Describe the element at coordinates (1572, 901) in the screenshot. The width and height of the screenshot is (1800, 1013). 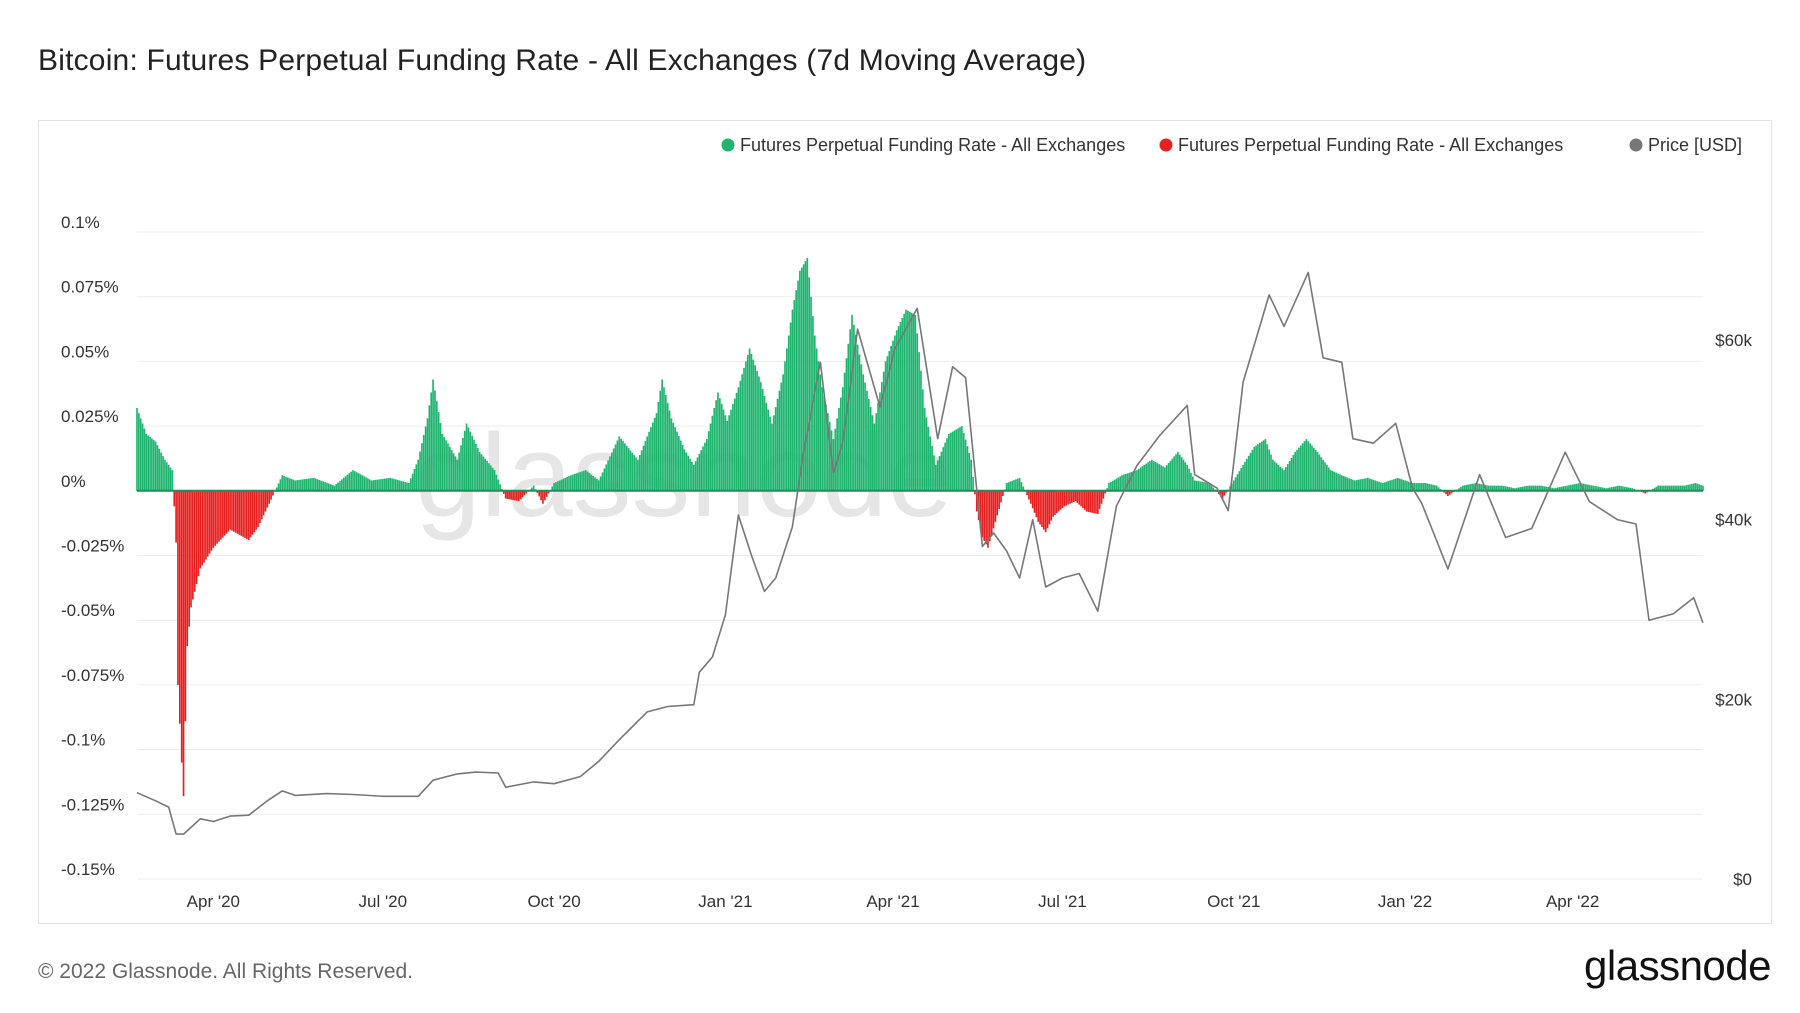
I see `x-tick-label: Apr '22` at that location.